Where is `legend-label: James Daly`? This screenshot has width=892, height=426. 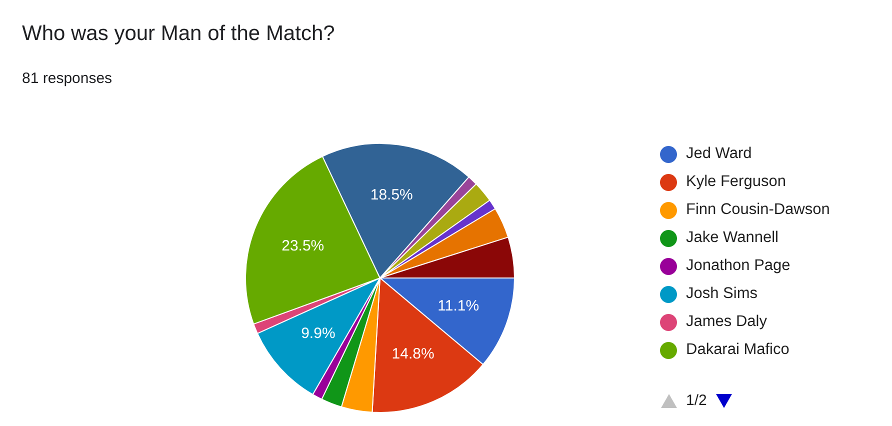 legend-label: James Daly is located at coordinates (726, 322).